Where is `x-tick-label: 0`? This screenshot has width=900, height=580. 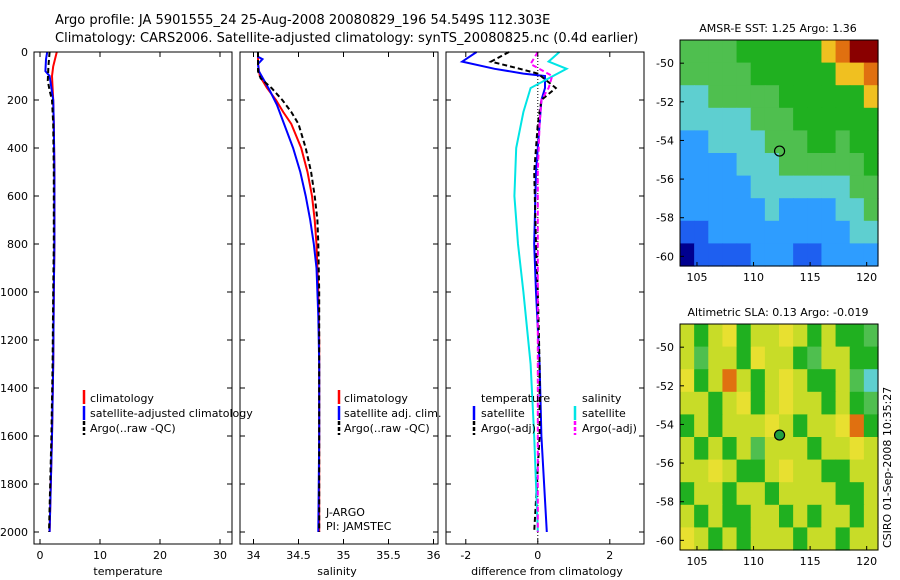 x-tick-label: 0 is located at coordinates (537, 555).